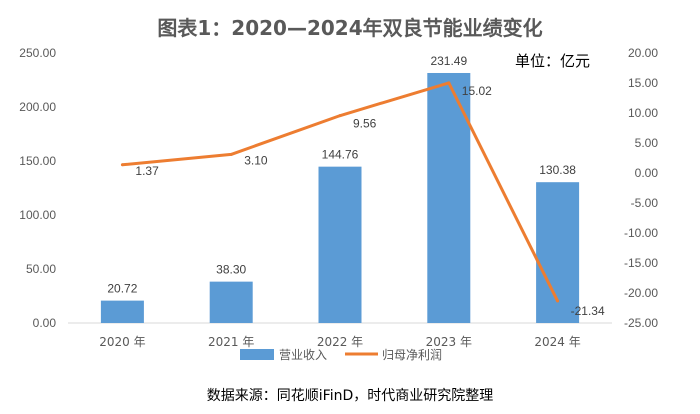  What do you see at coordinates (365, 124) in the screenshot?
I see `profit-point-label: 9.56` at bounding box center [365, 124].